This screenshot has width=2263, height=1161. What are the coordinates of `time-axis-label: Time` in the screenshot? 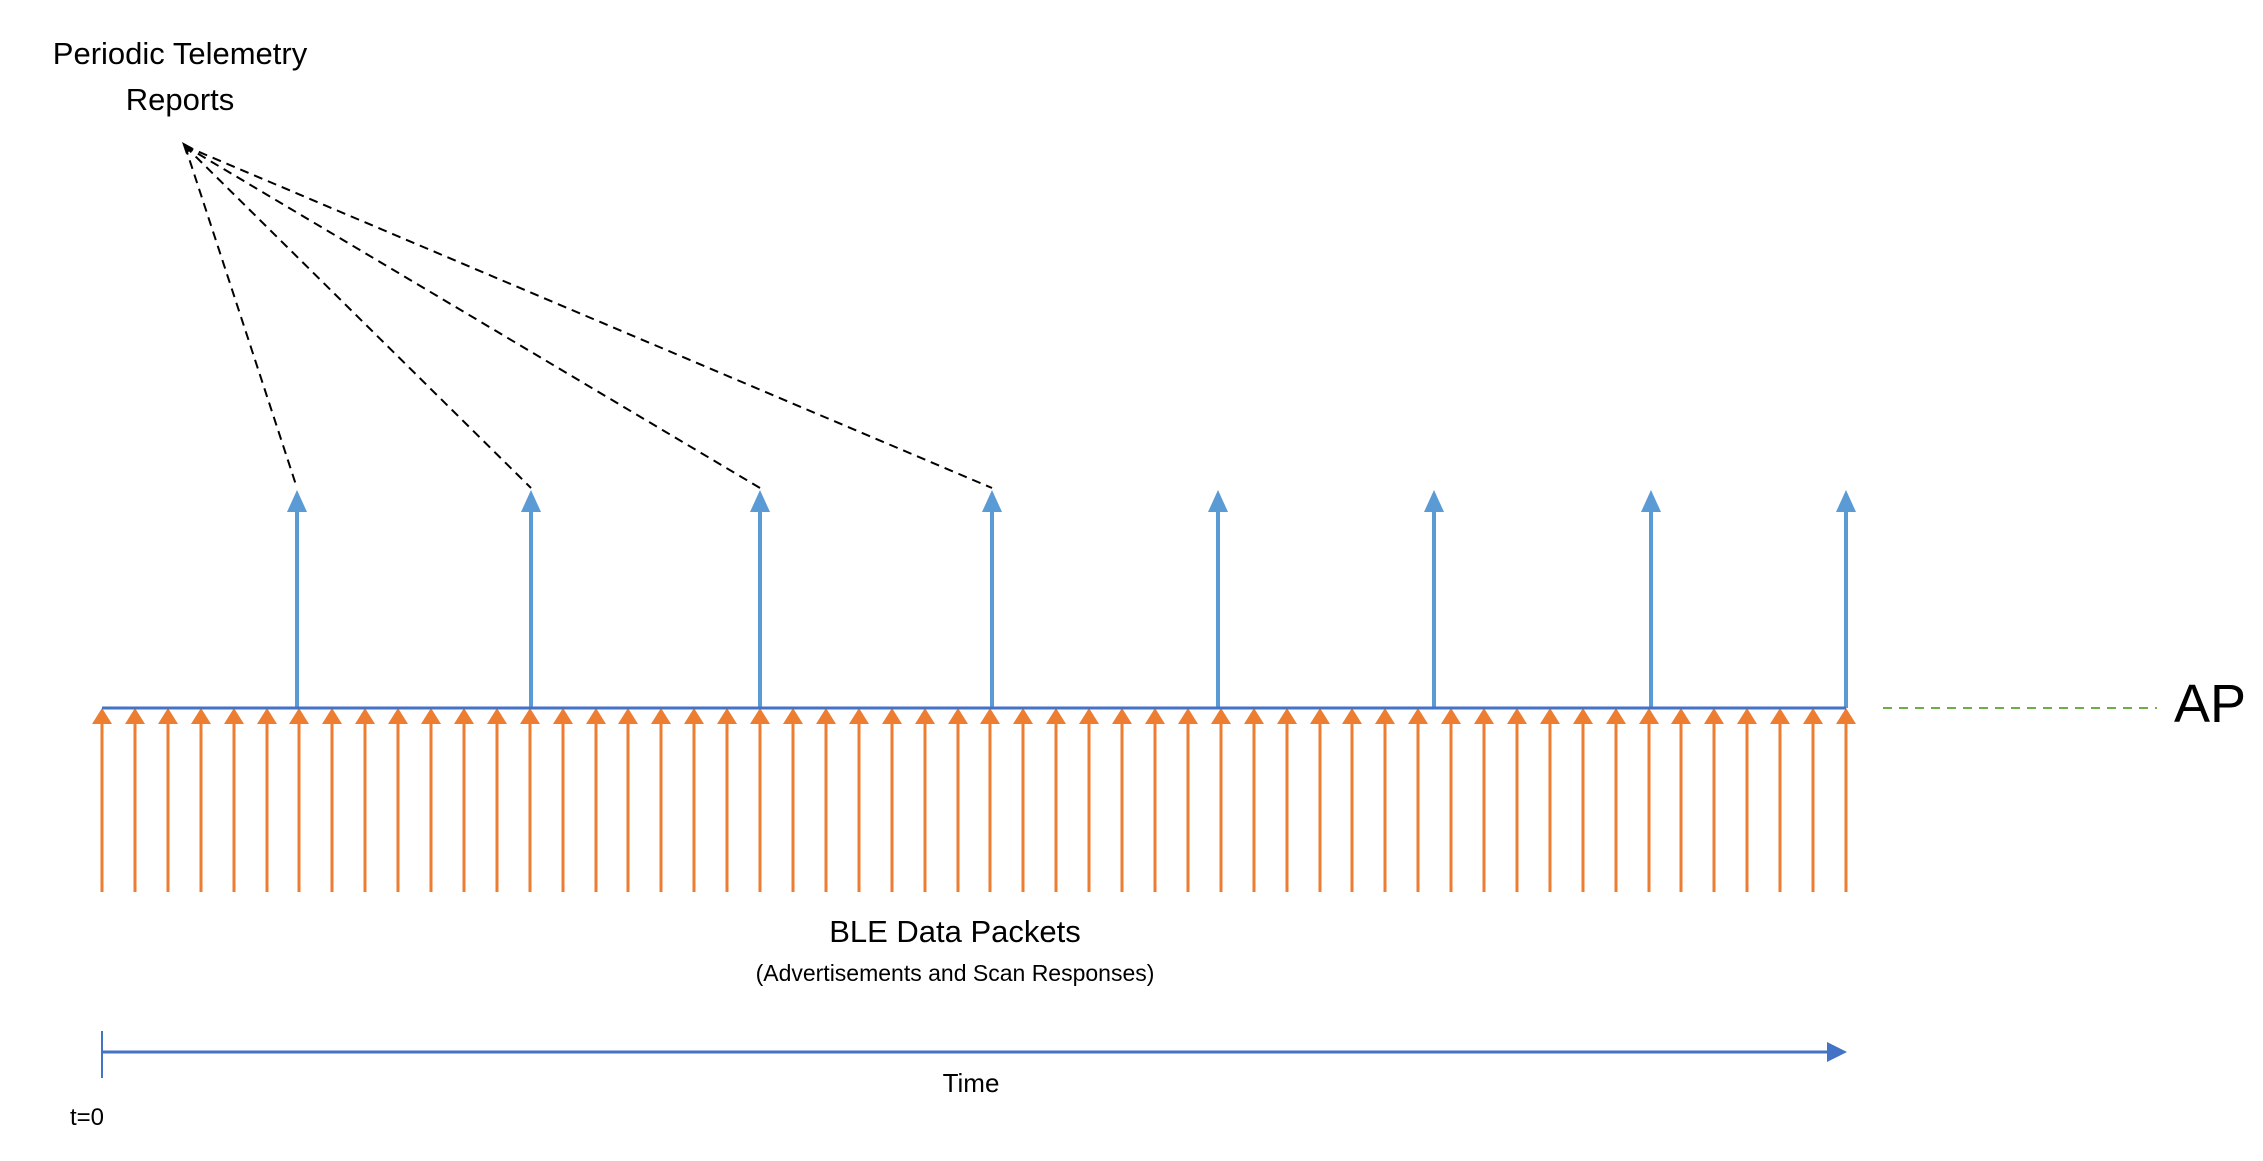 It's located at (971, 1083).